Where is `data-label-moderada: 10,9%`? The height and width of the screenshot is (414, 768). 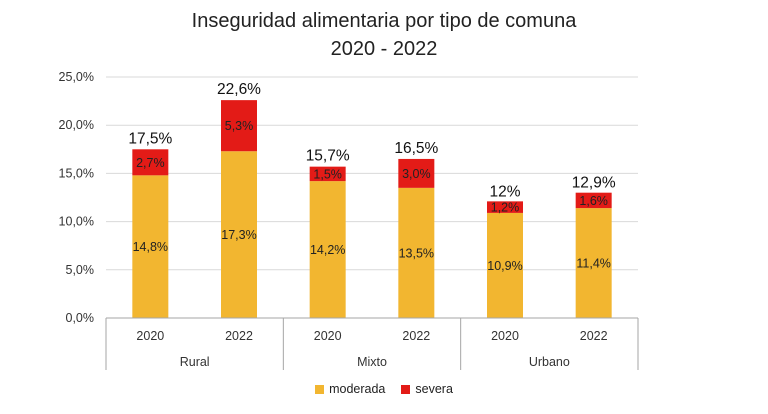
data-label-moderada: 10,9% is located at coordinates (504, 266).